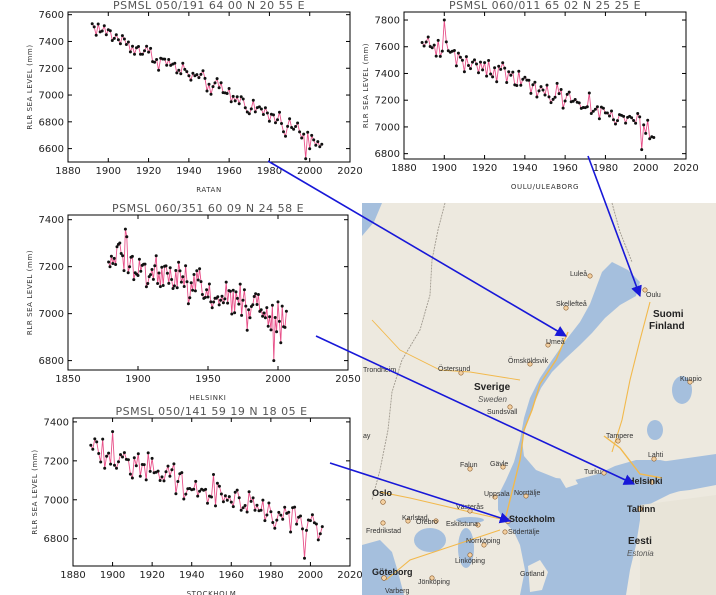 This screenshot has width=716, height=595. Describe the element at coordinates (35, 491) in the screenshot. I see `stockholm-ylabel: RLR SEA LEVEL (mm)` at that location.